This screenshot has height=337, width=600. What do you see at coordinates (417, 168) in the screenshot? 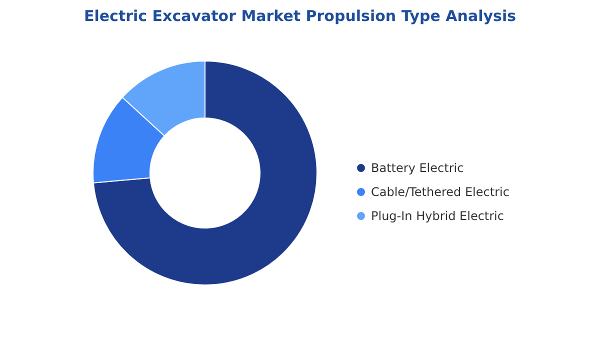
I see `legend-label: Battery Electric` at bounding box center [417, 168].